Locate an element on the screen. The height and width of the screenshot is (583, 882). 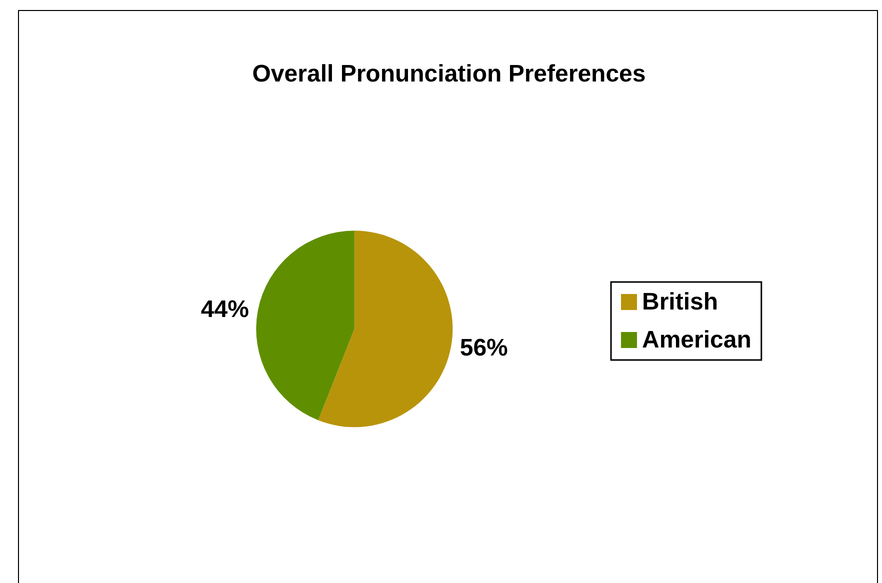
data-label: 56% is located at coordinates (484, 348).